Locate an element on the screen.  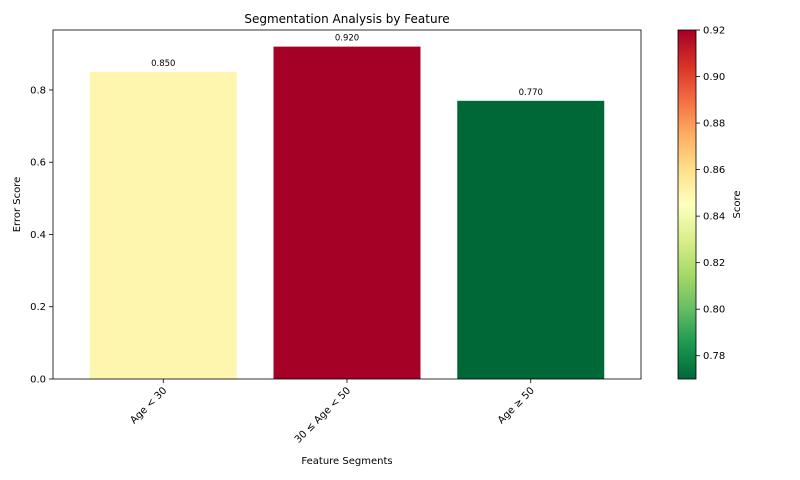
x-axis-label: Feature Segments is located at coordinates (346, 461).